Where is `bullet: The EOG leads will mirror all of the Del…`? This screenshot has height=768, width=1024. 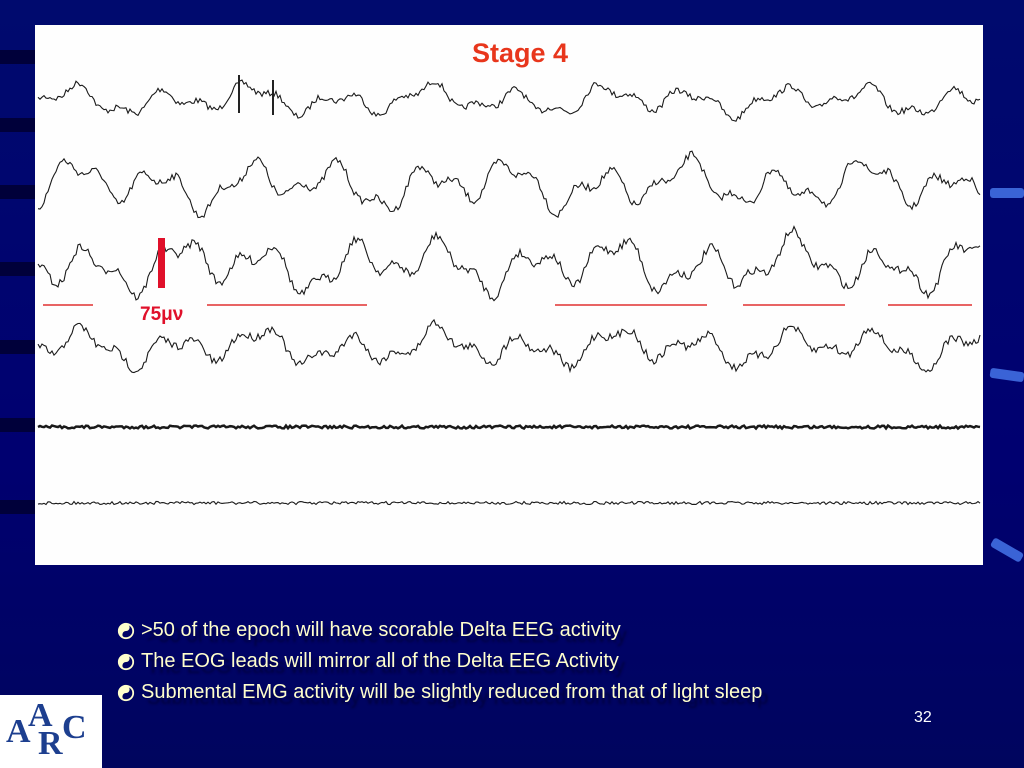 bullet: The EOG leads will mirror all of the Del… is located at coordinates (439, 661).